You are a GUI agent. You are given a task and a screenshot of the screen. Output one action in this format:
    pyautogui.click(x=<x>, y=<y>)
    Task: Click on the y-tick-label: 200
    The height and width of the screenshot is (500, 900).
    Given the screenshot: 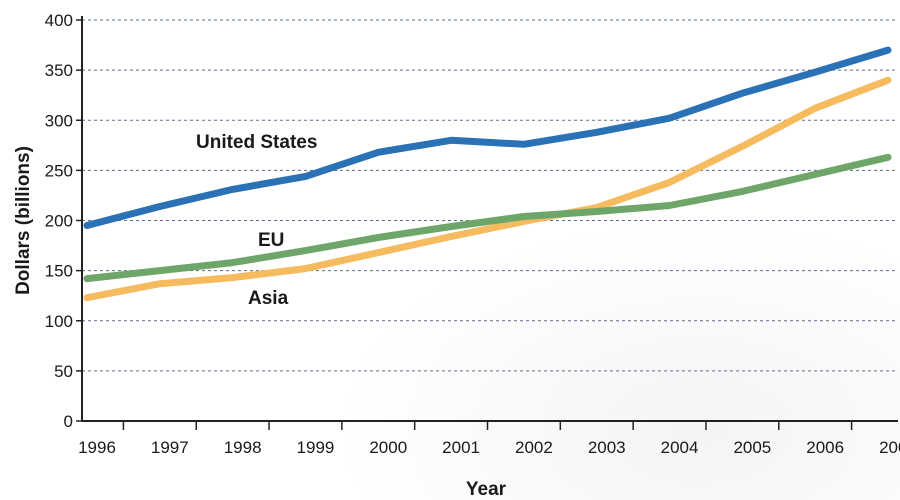 What is the action you would take?
    pyautogui.click(x=59, y=221)
    